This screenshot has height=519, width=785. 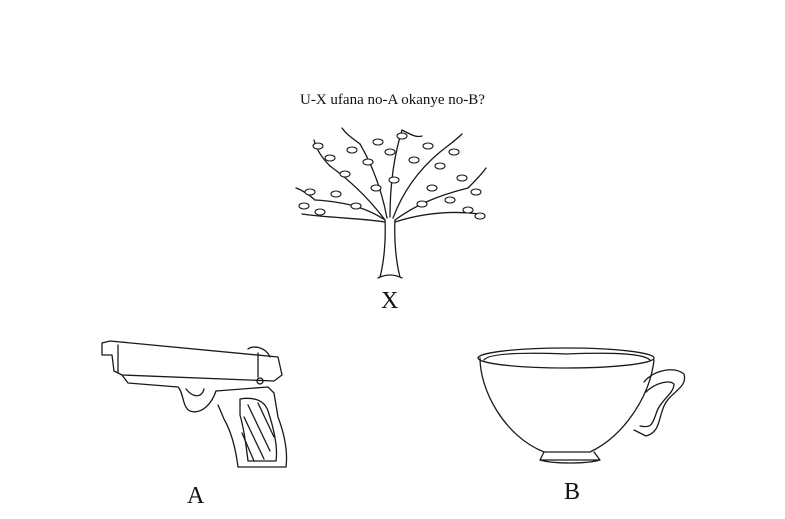 I want to click on label-x: X, so click(x=390, y=301).